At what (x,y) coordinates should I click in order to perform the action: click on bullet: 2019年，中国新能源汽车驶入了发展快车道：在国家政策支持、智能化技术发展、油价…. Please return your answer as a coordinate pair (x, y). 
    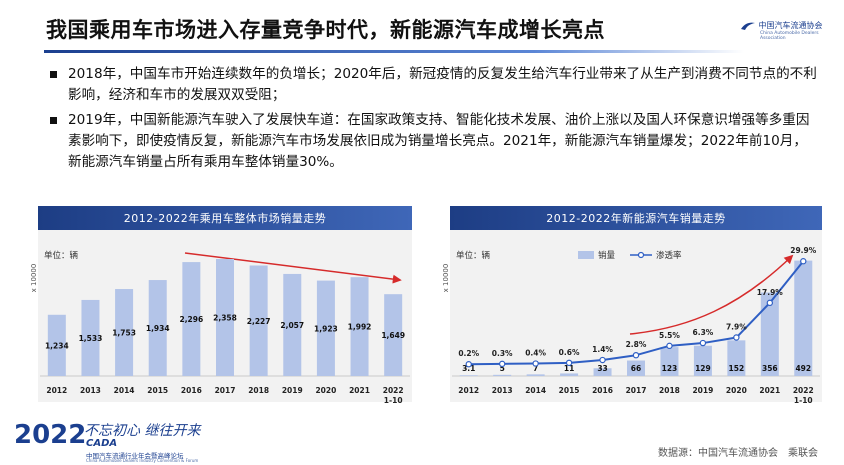
    Looking at the image, I should click on (434, 141).